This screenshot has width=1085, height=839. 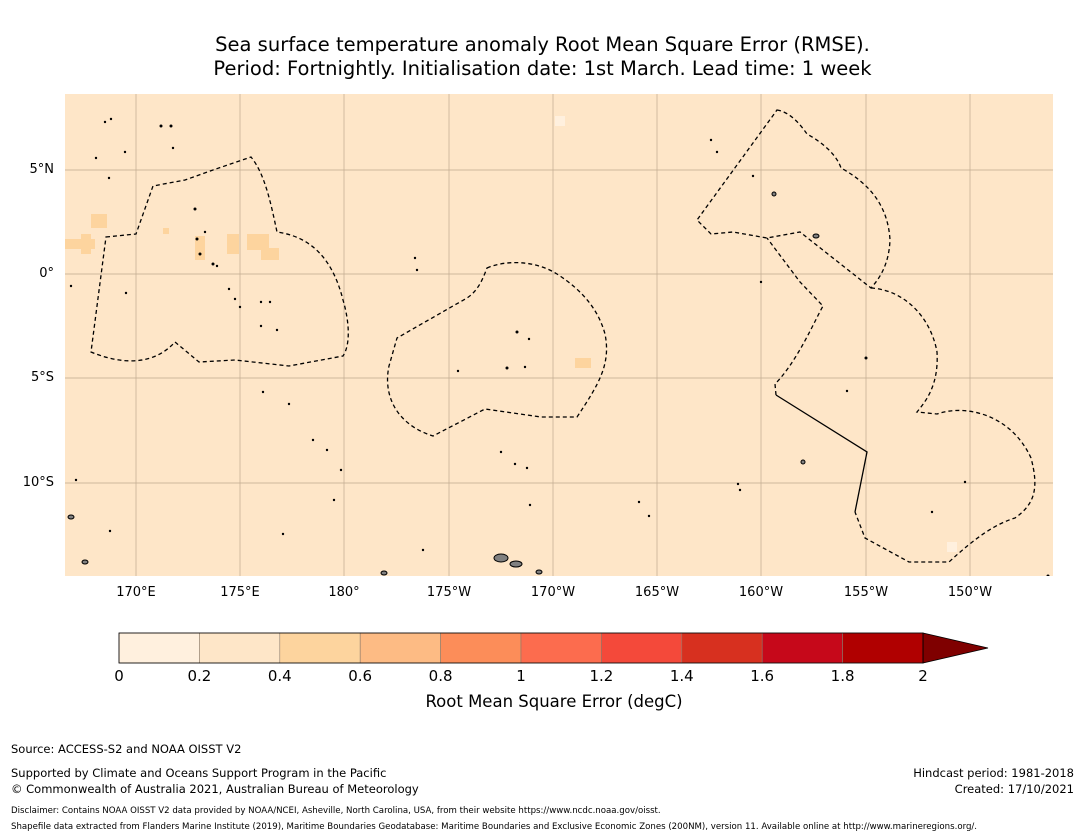 What do you see at coordinates (842, 676) in the screenshot?
I see `colorbar-tick-label: 1.8` at bounding box center [842, 676].